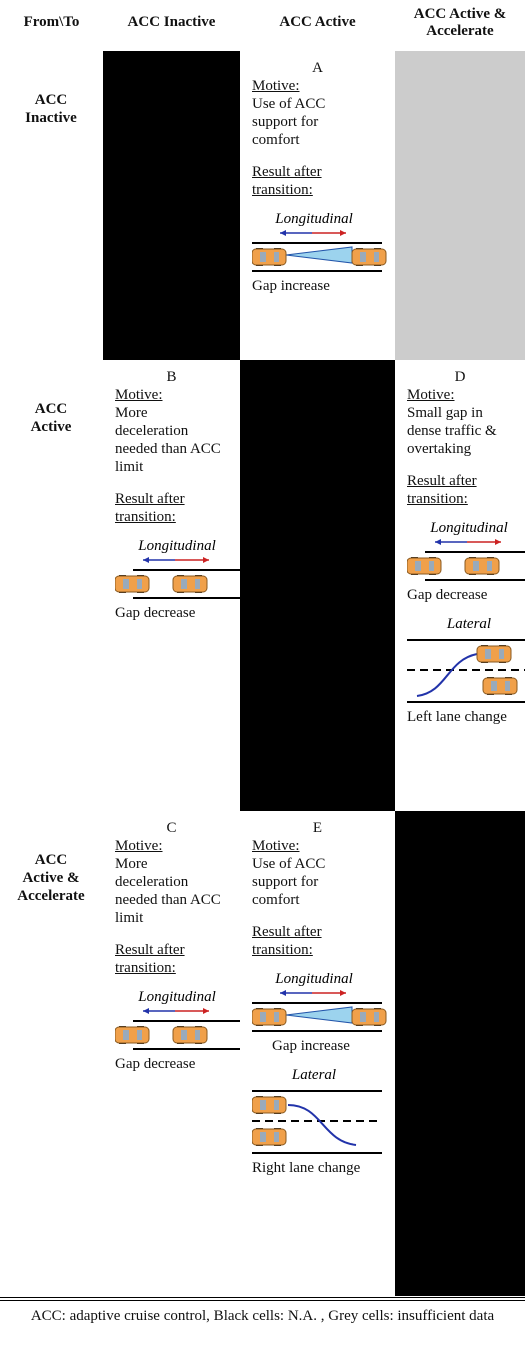 The image size is (525, 1359). I want to click on transition-id: C, so click(171, 828).